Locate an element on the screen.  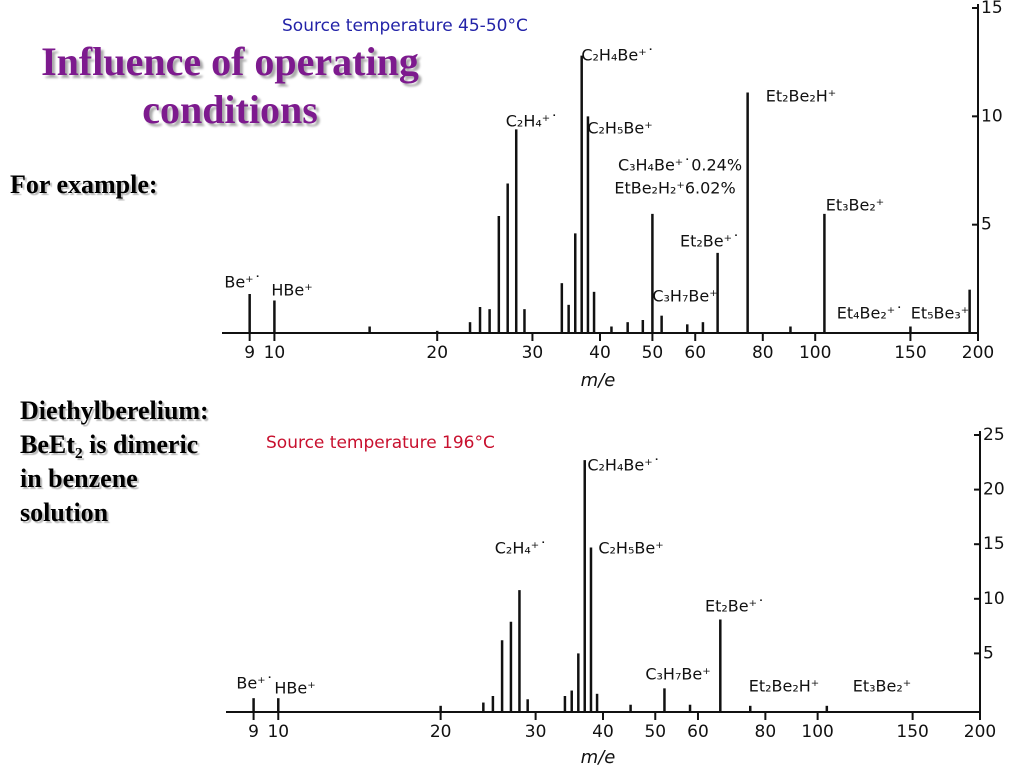
description-line: solution is located at coordinates (64, 512).